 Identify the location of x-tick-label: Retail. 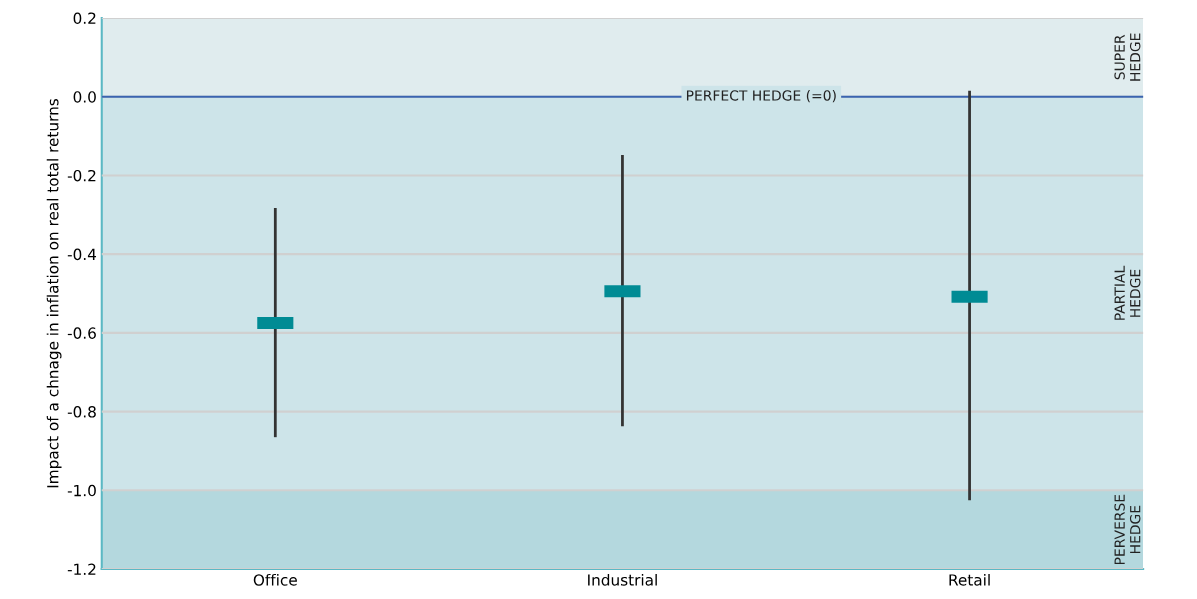
(969, 579).